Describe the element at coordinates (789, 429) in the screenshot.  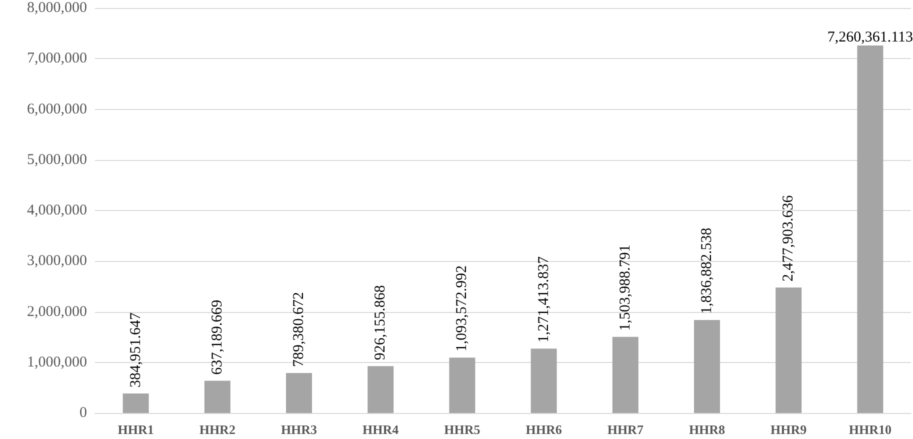
I see `x-tick-label: HHR9` at that location.